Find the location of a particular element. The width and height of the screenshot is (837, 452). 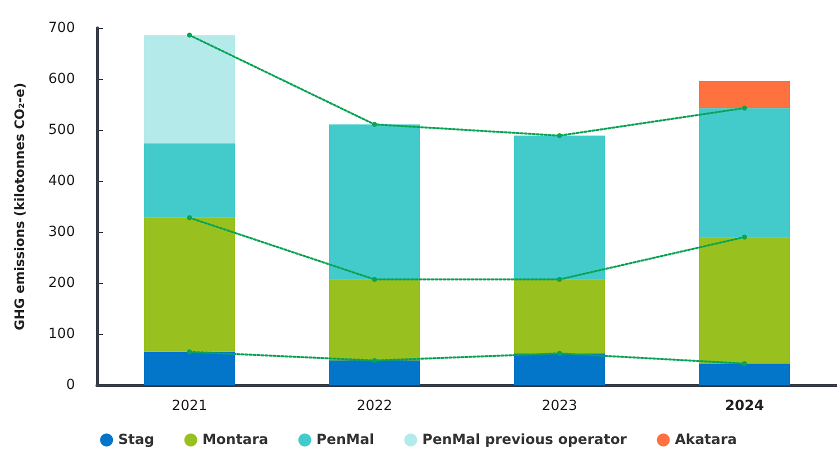

legend-label: Akatara is located at coordinates (705, 440).